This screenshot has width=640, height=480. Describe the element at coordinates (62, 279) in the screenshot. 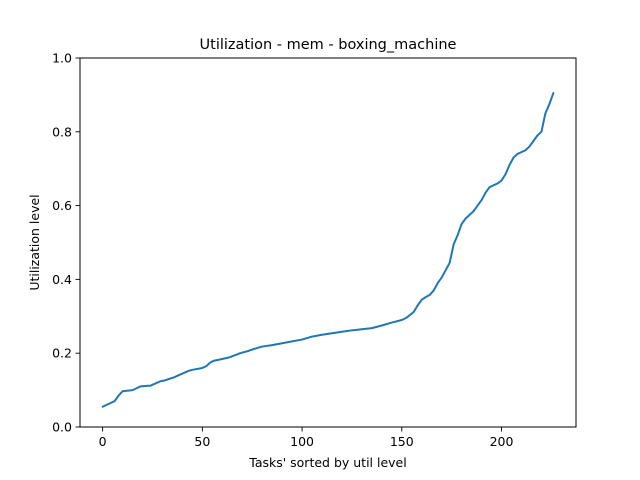

I see `y-tick-label: 0.4` at that location.